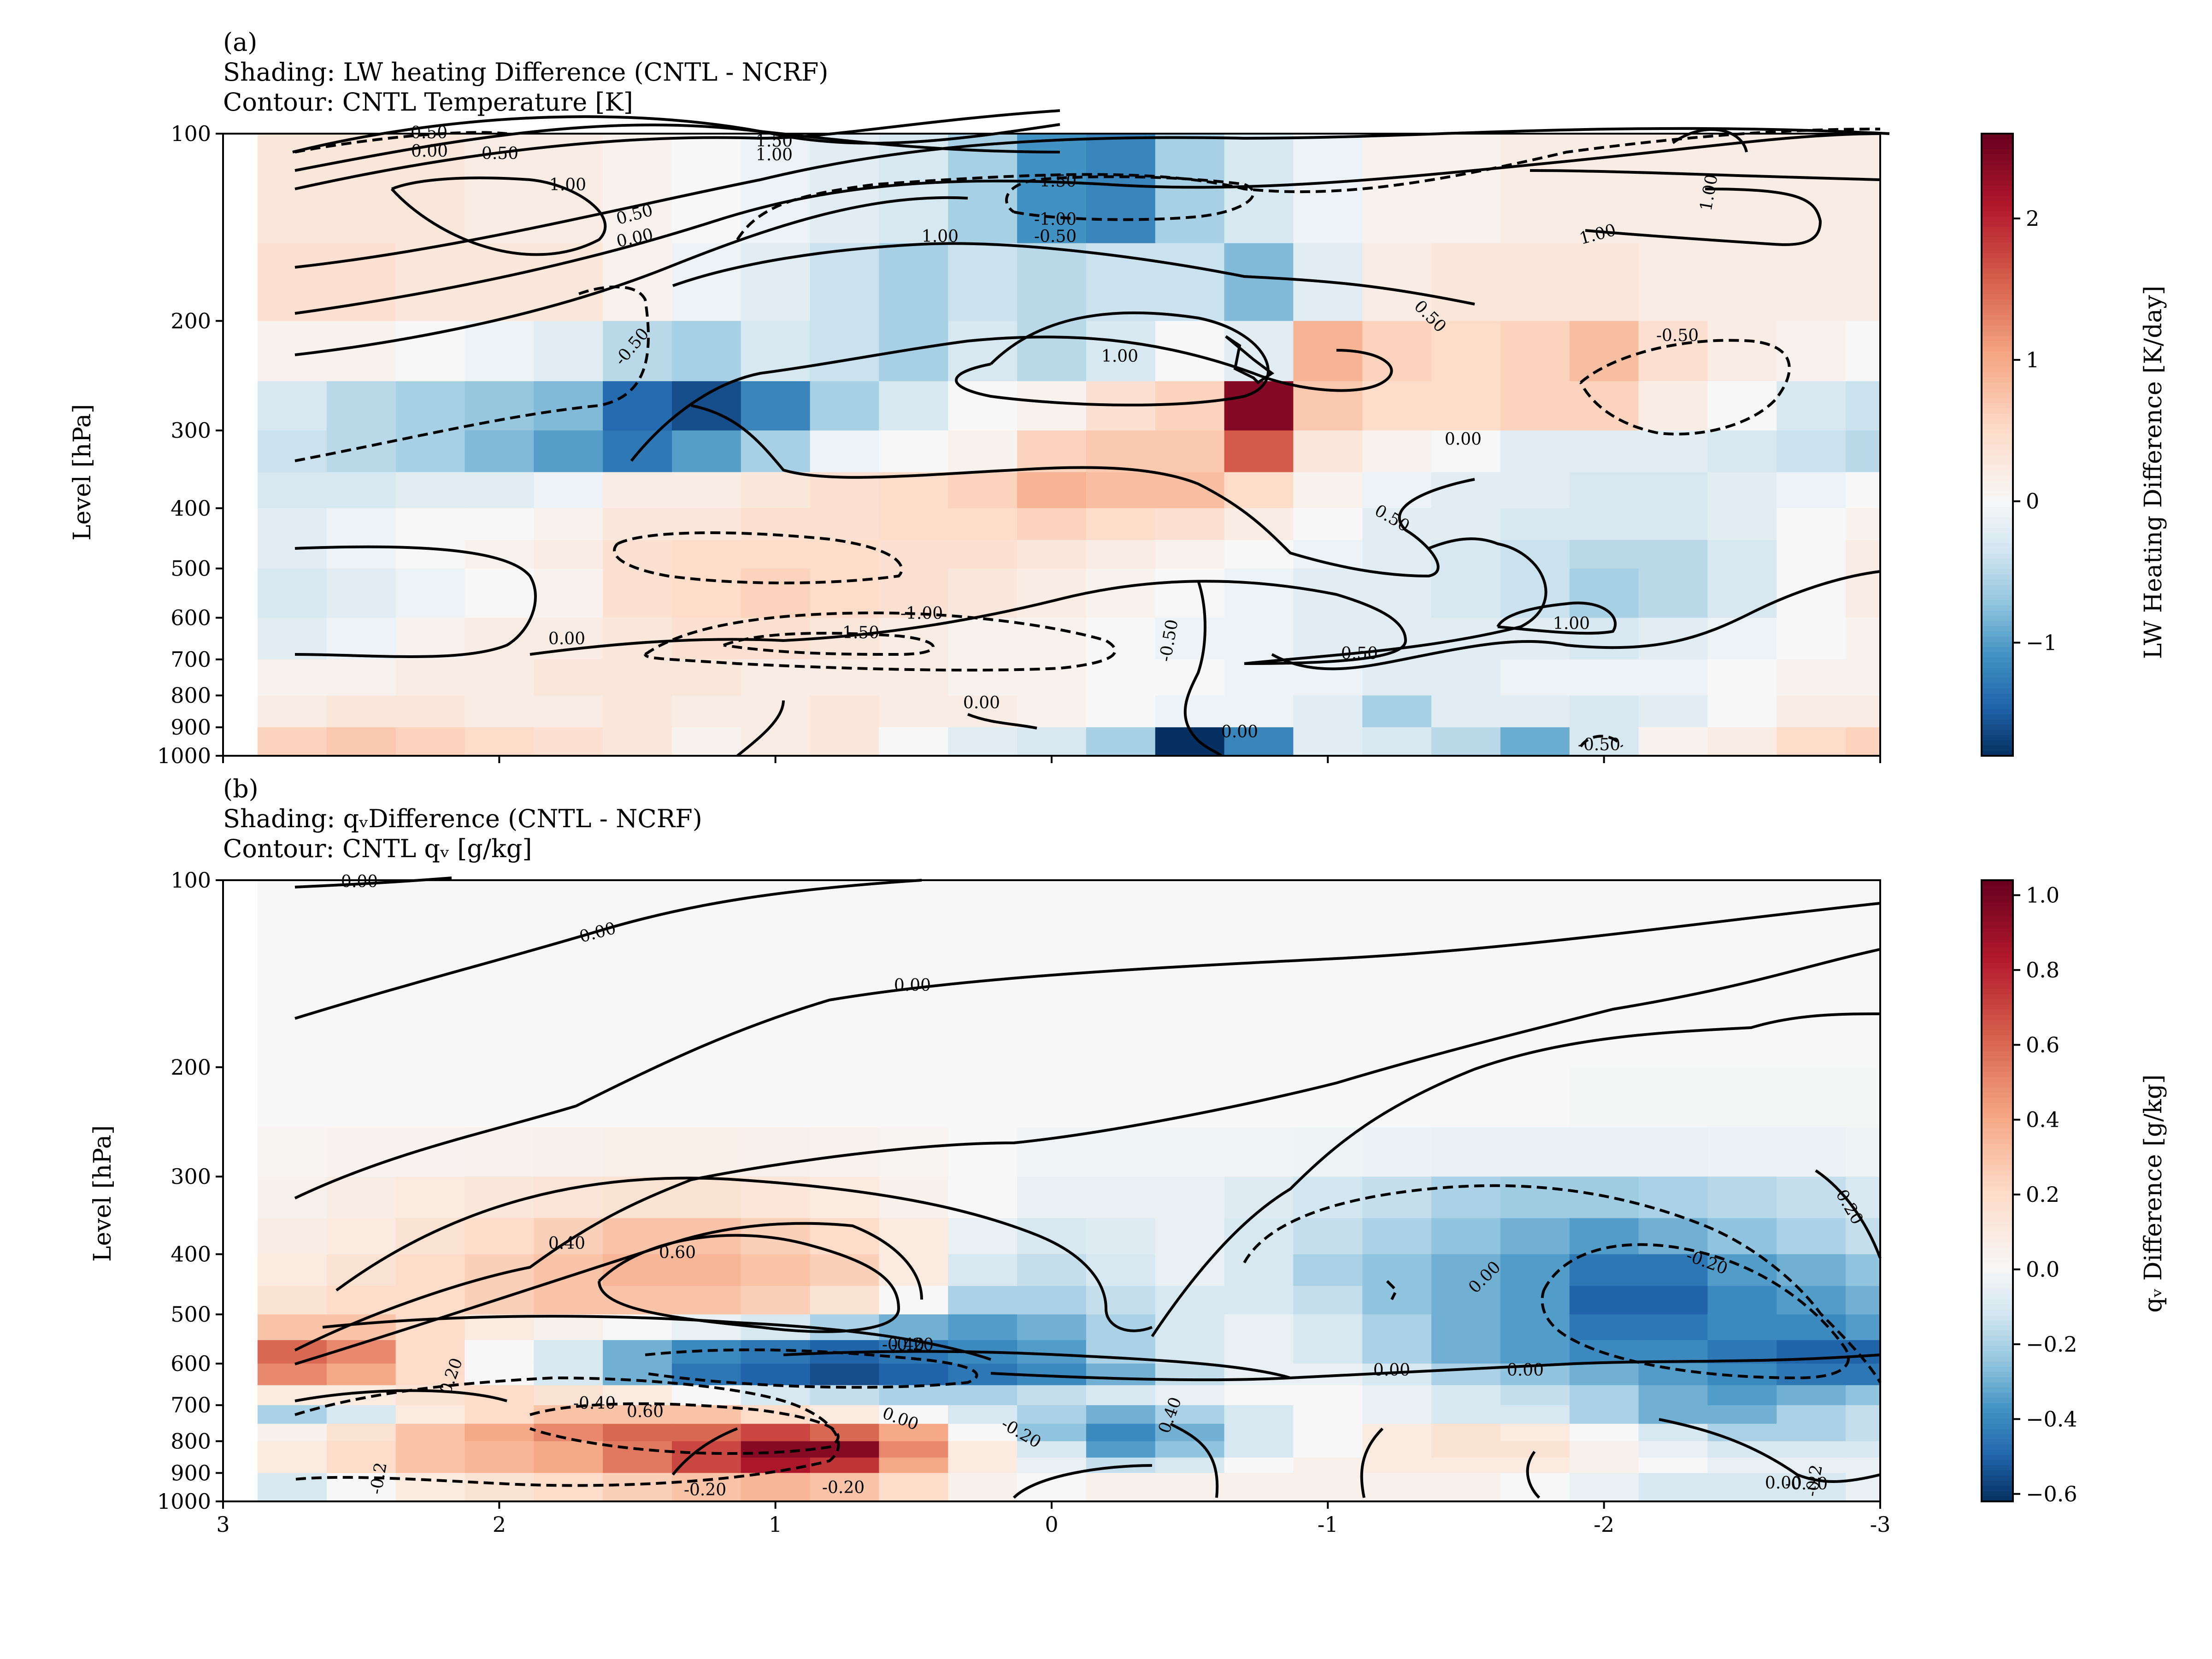  What do you see at coordinates (191, 1176) in the screenshot?
I see `y-tick-label: 300` at bounding box center [191, 1176].